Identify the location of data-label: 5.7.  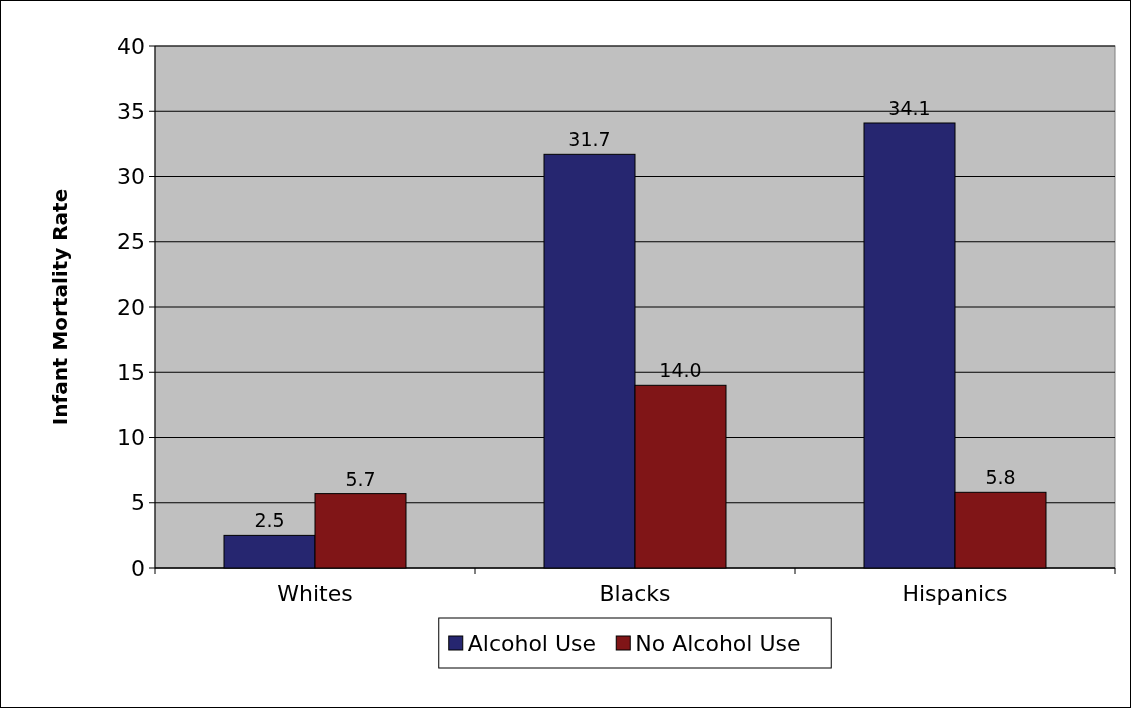
(360, 478).